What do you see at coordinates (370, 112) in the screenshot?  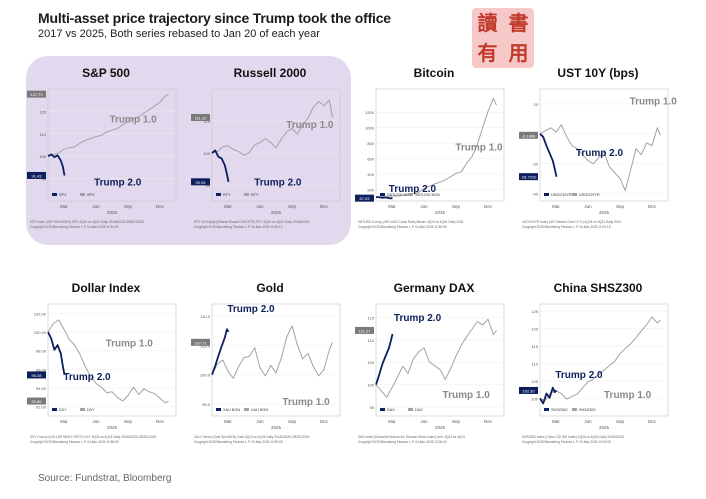 I see `y-tick-label: 1200` at bounding box center [370, 112].